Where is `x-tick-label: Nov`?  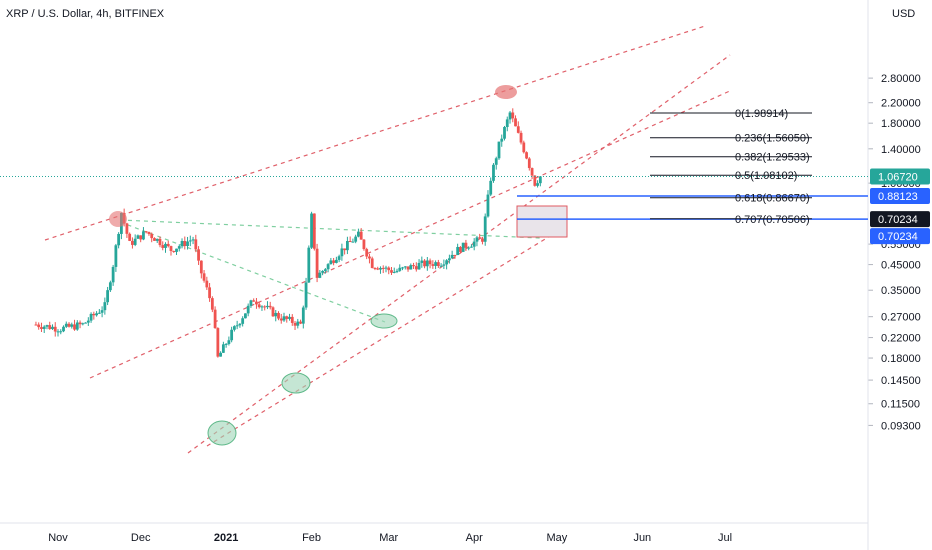
x-tick-label: Nov is located at coordinates (58, 538).